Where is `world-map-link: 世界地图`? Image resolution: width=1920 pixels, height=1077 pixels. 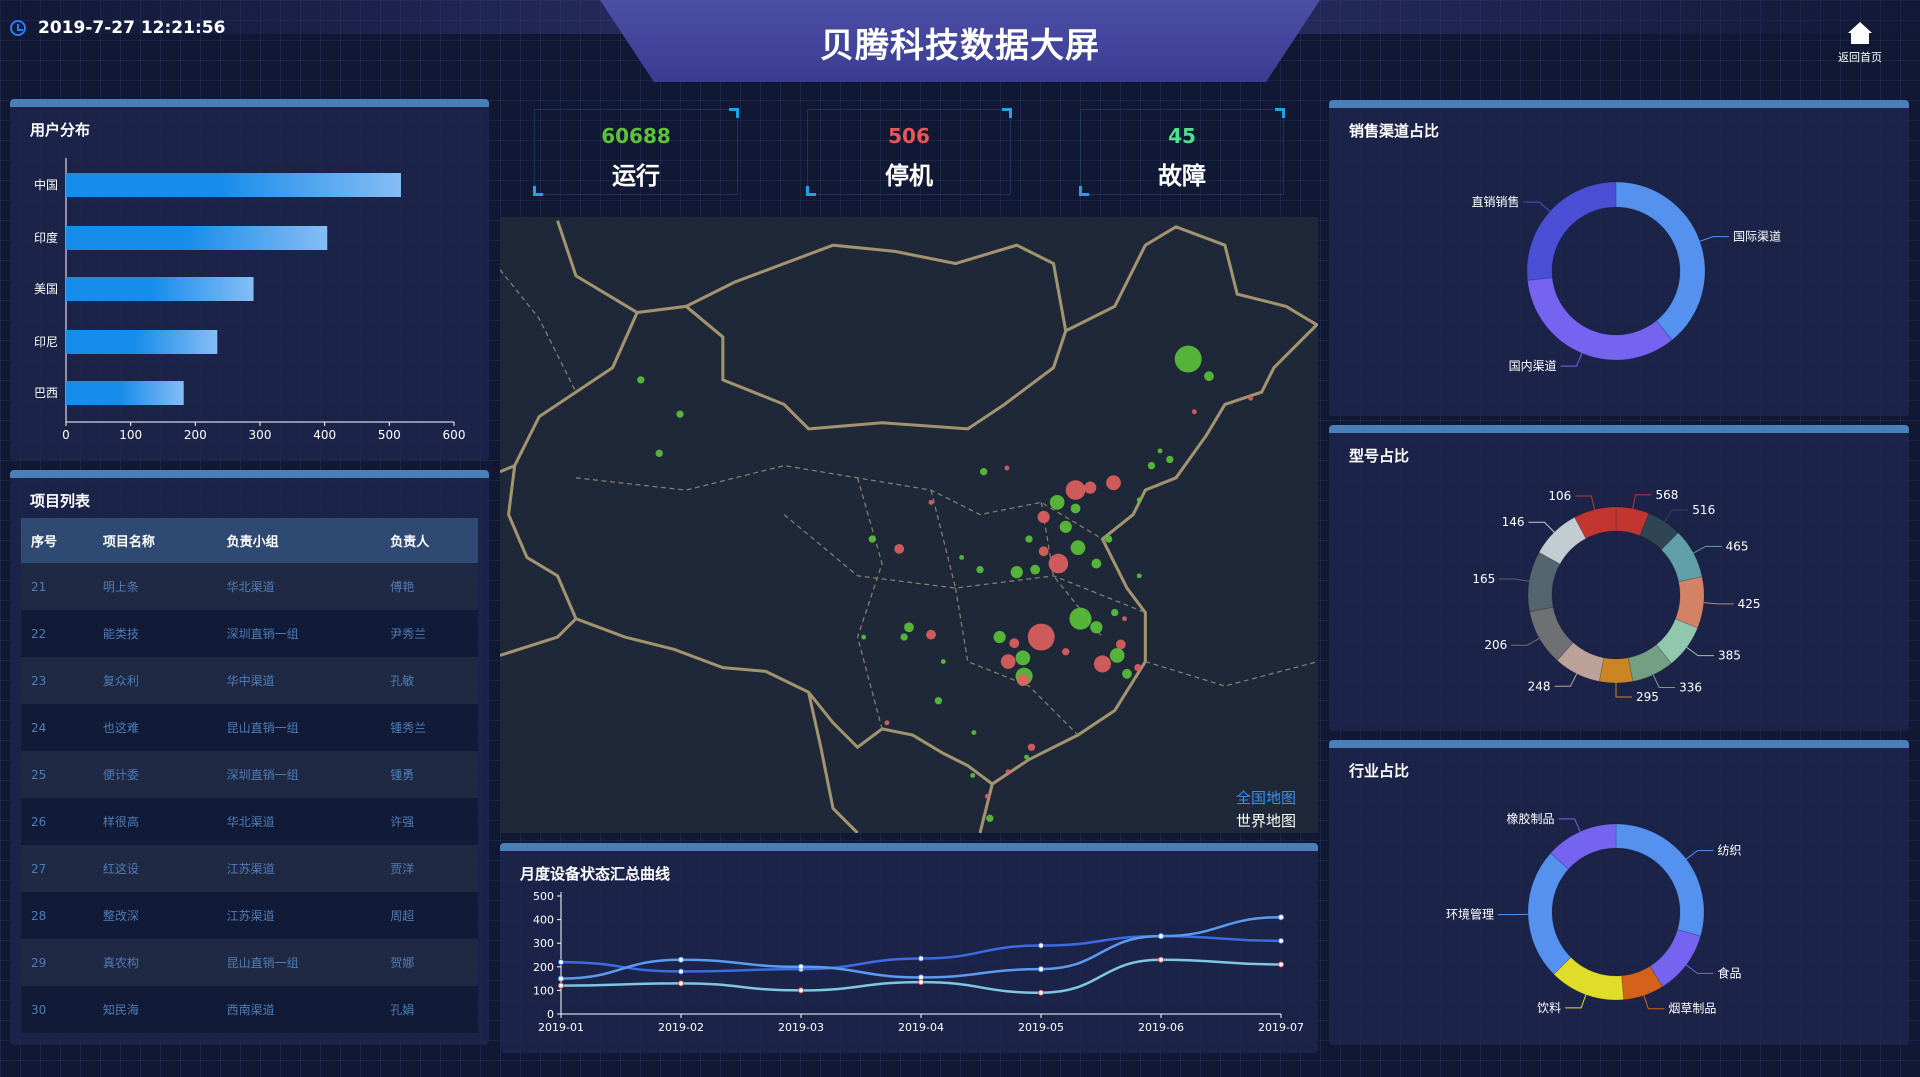 world-map-link: 世界地图 is located at coordinates (1265, 821).